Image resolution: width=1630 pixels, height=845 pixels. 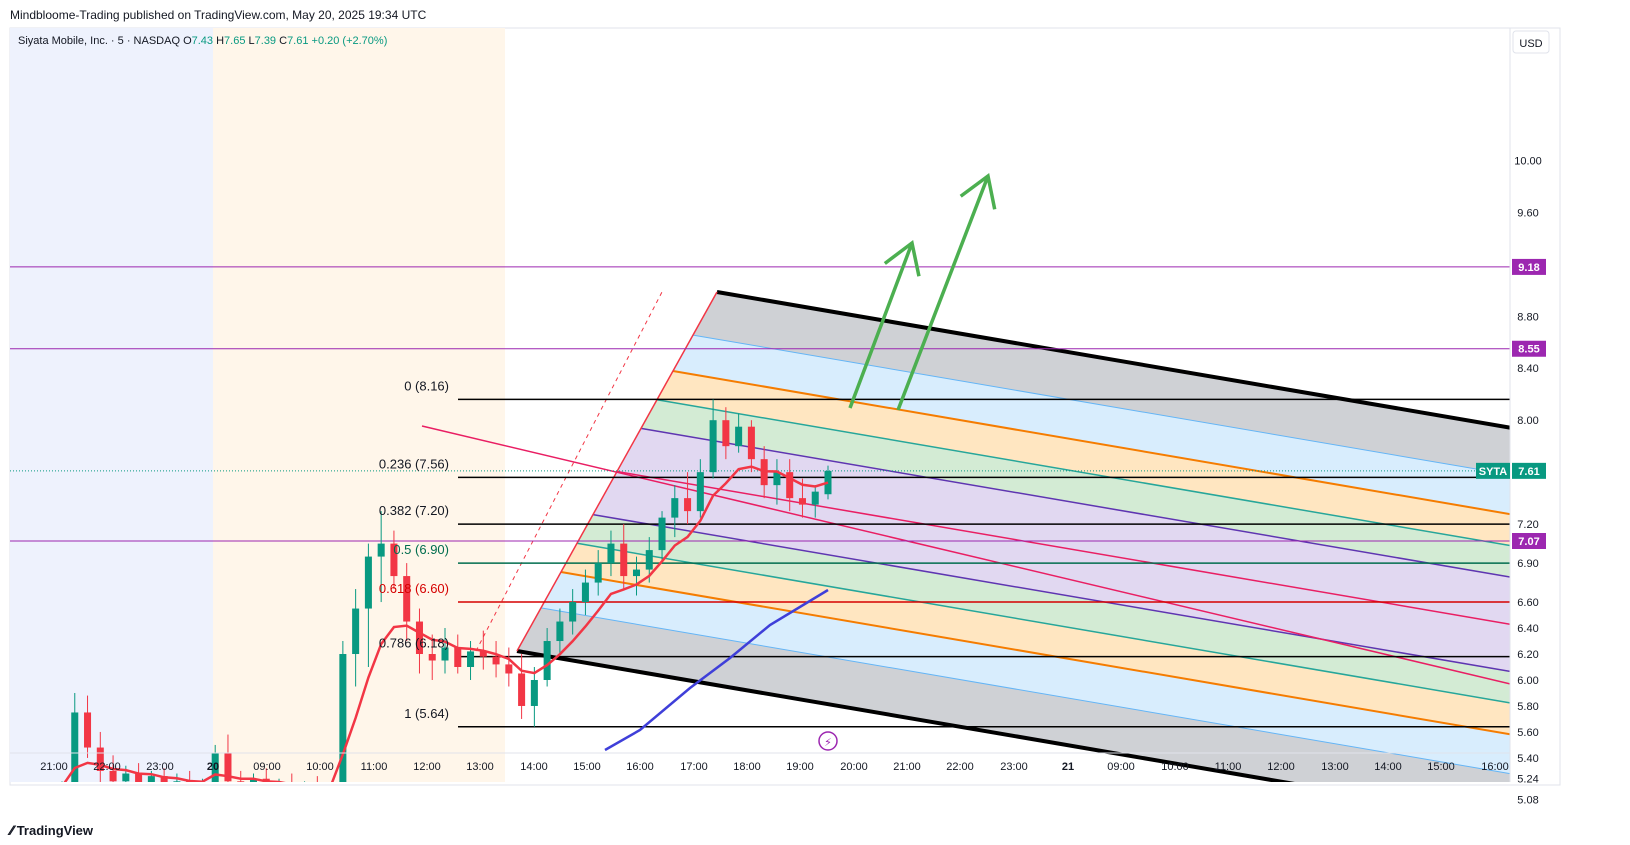 I want to click on currency-button: USD, so click(x=1531, y=42).